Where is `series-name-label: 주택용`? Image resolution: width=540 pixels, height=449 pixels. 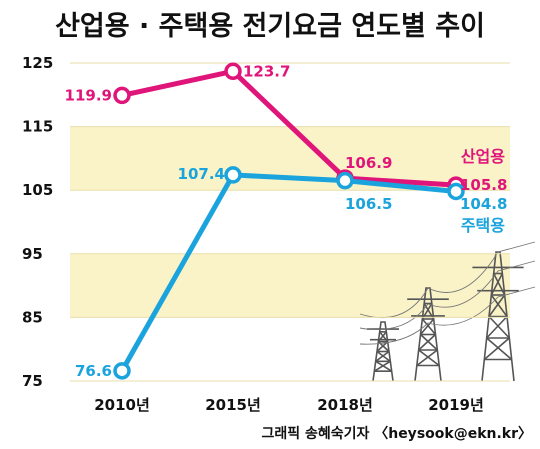 series-name-label: 주택용 is located at coordinates (483, 225).